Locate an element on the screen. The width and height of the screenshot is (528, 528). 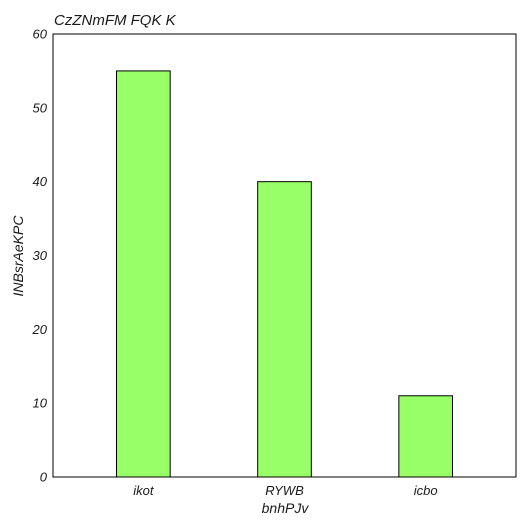
y-axis-ticks: 0 10 20 30 40 50 60 is located at coordinates (40, 256).